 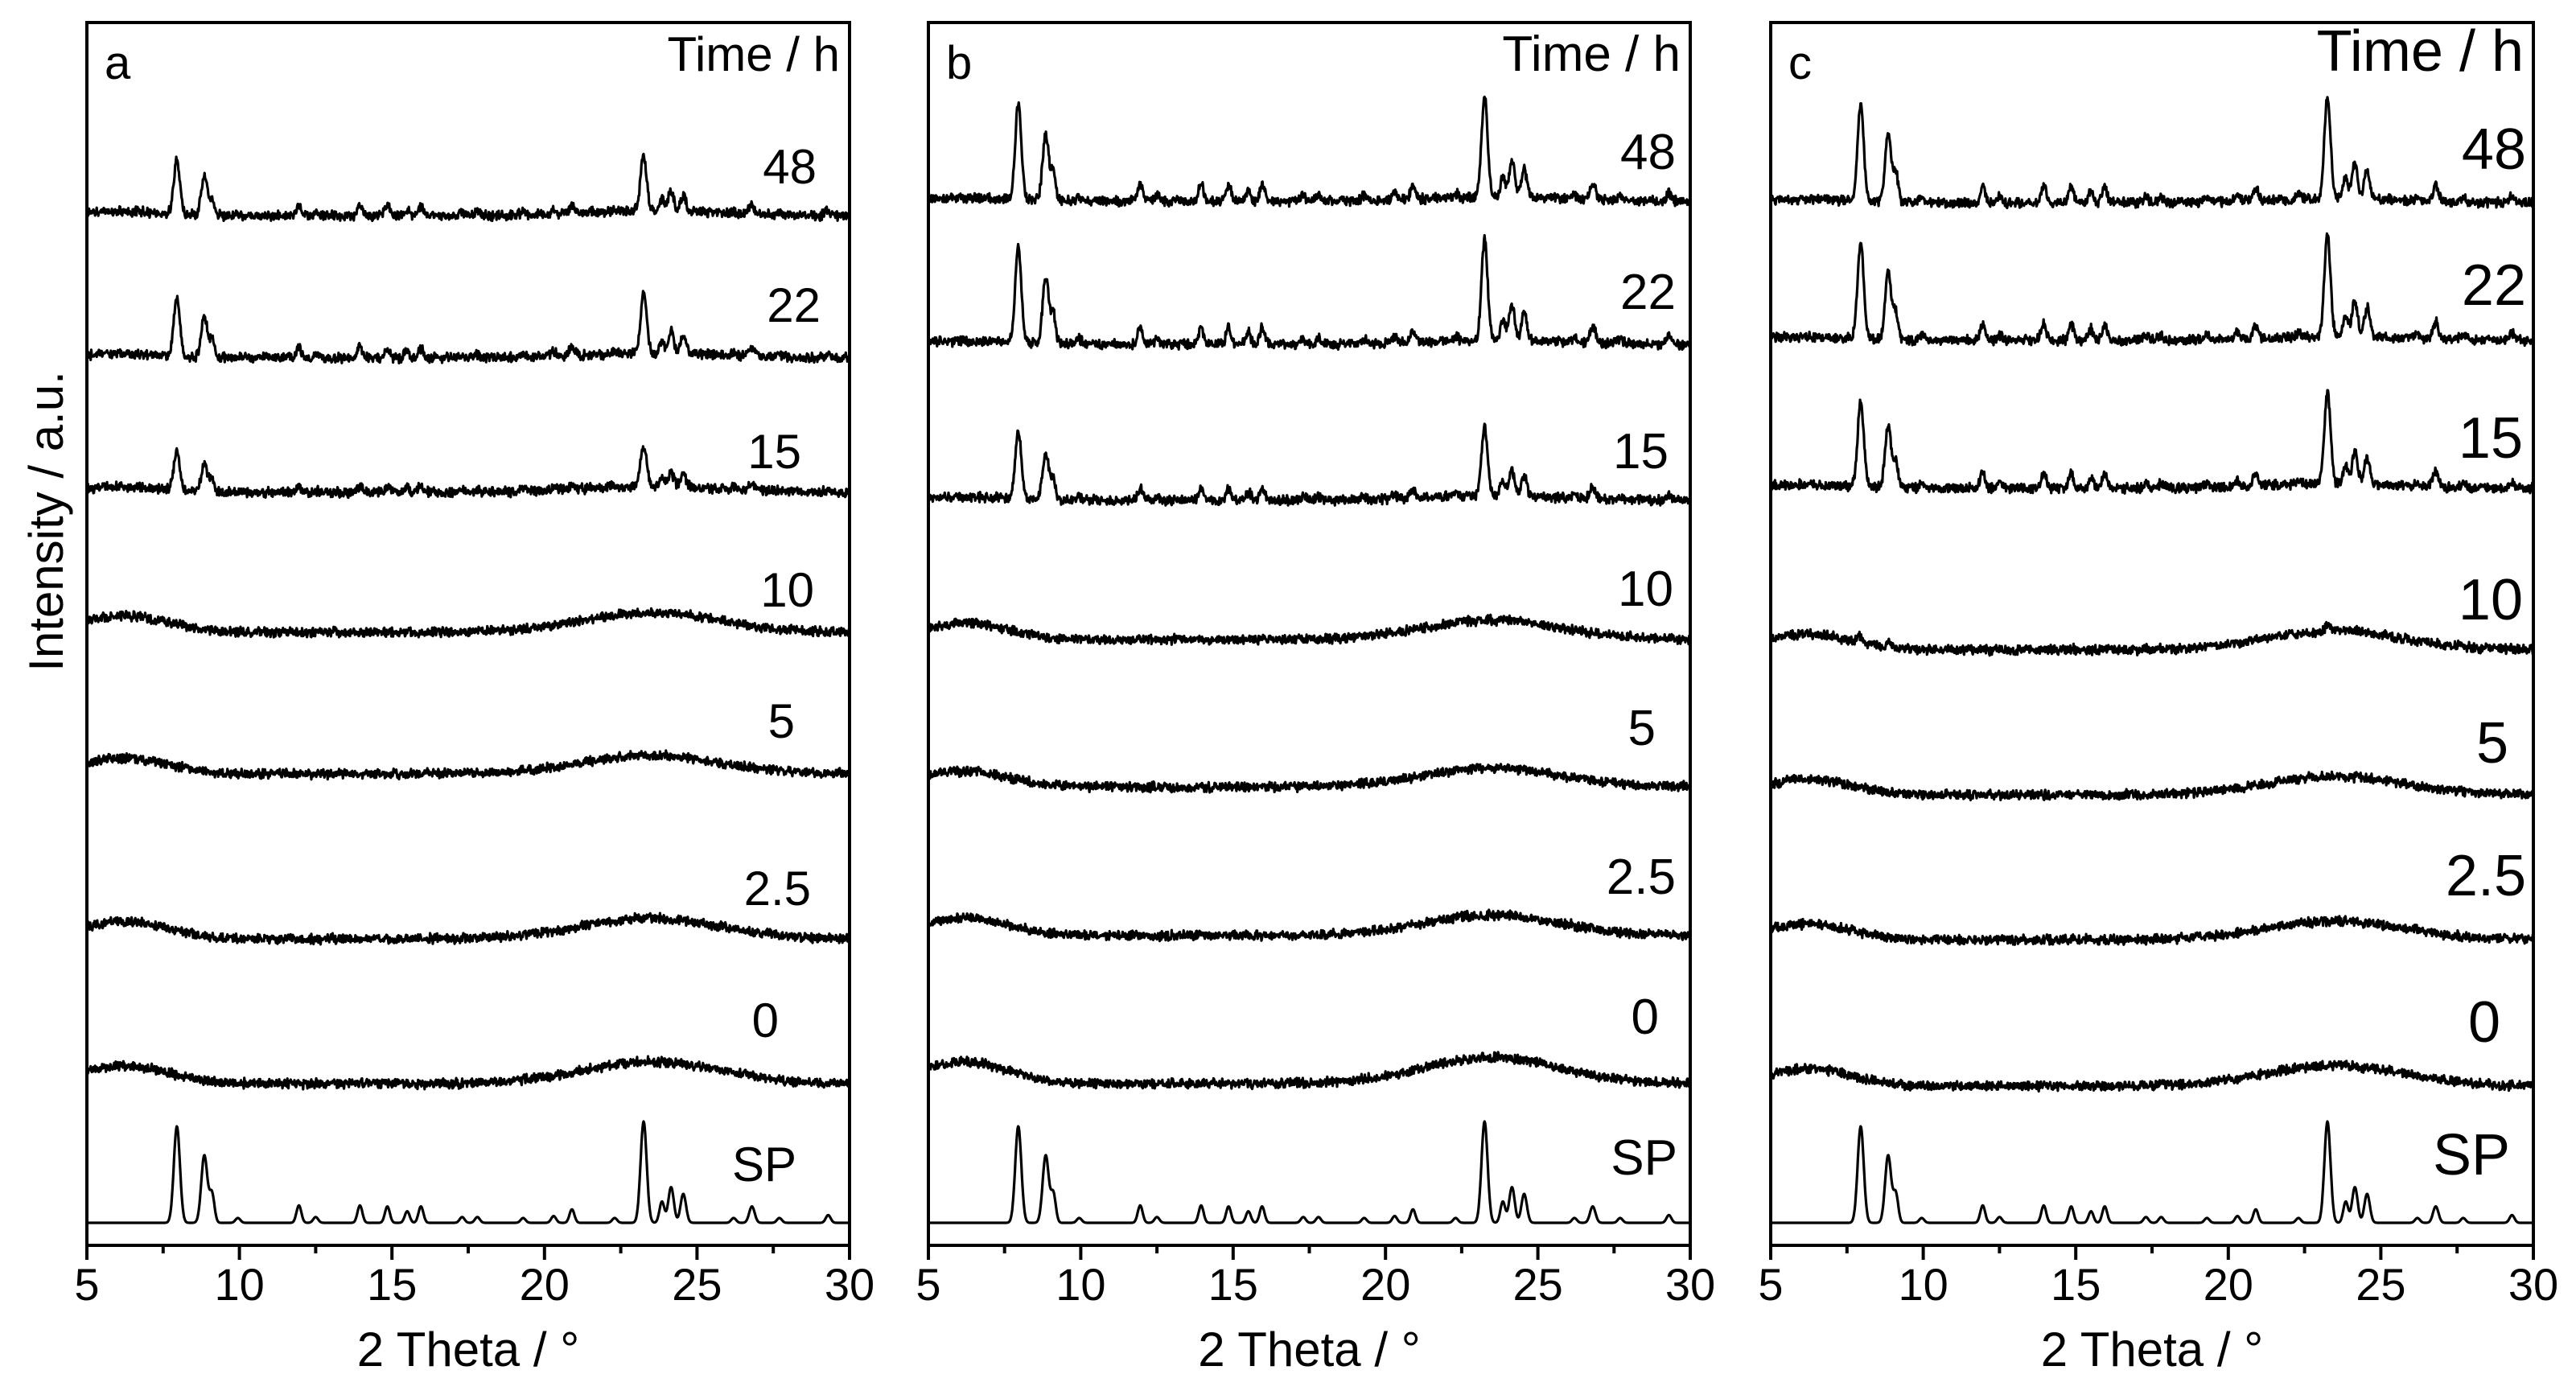 What do you see at coordinates (959, 63) in the screenshot?
I see `panel-label: b` at bounding box center [959, 63].